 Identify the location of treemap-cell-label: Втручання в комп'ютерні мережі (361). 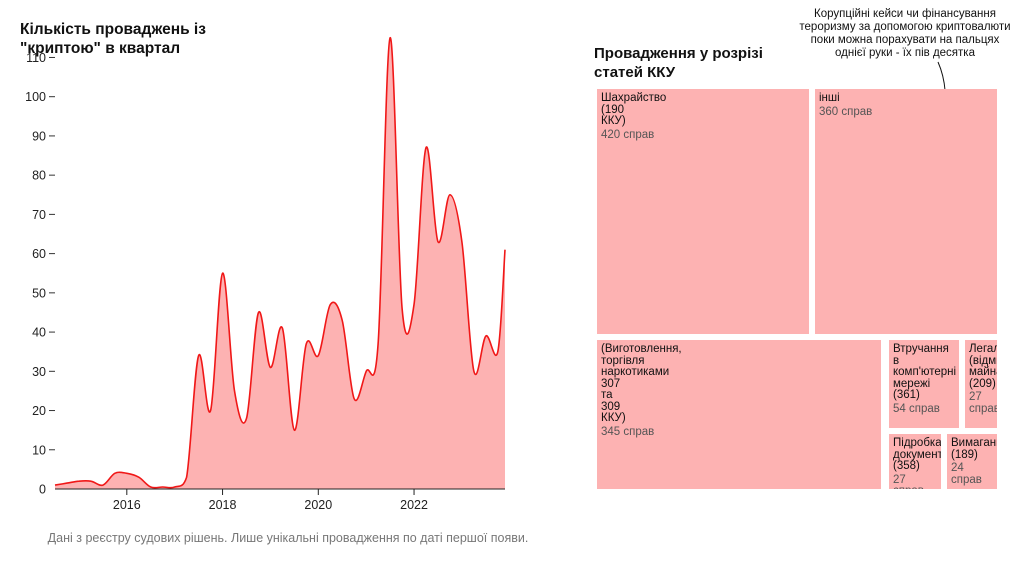
(925, 372).